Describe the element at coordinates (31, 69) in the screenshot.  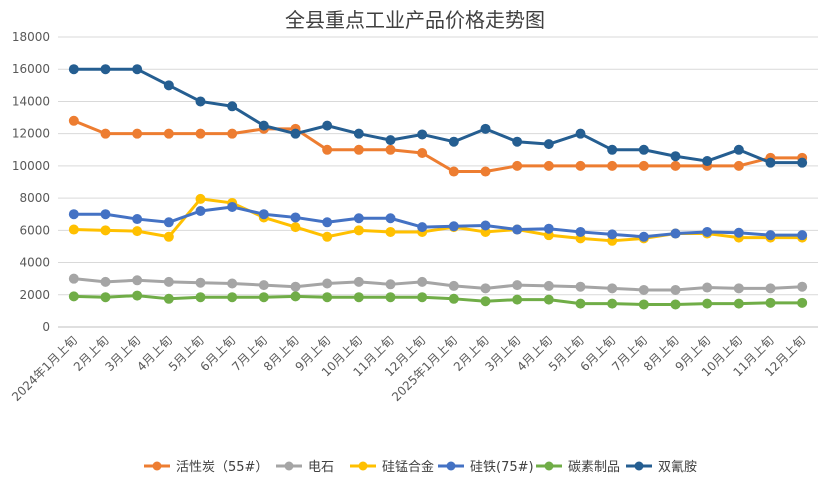
I see `y-tick-label: 16000` at that location.